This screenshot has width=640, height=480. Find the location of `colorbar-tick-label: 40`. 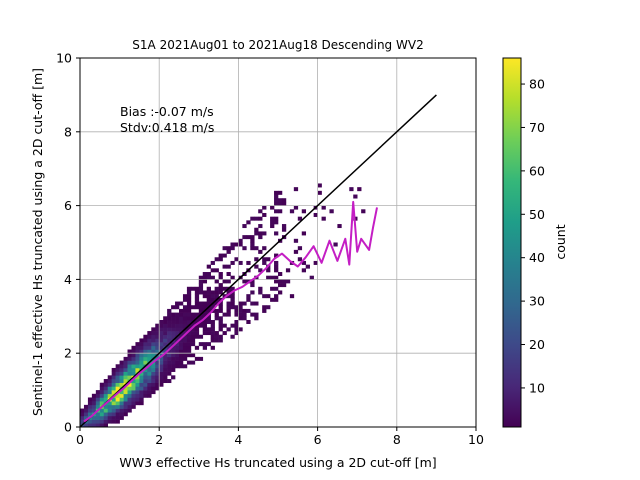

colorbar-tick-label: 40 is located at coordinates (537, 257).